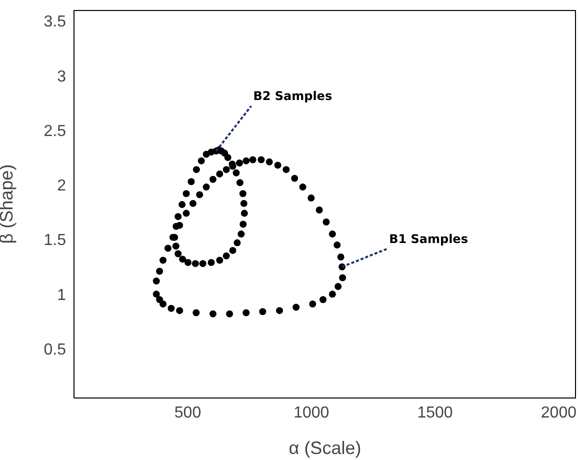 The width and height of the screenshot is (578, 460). What do you see at coordinates (188, 413) in the screenshot?
I see `x-tick-label: 500` at bounding box center [188, 413].